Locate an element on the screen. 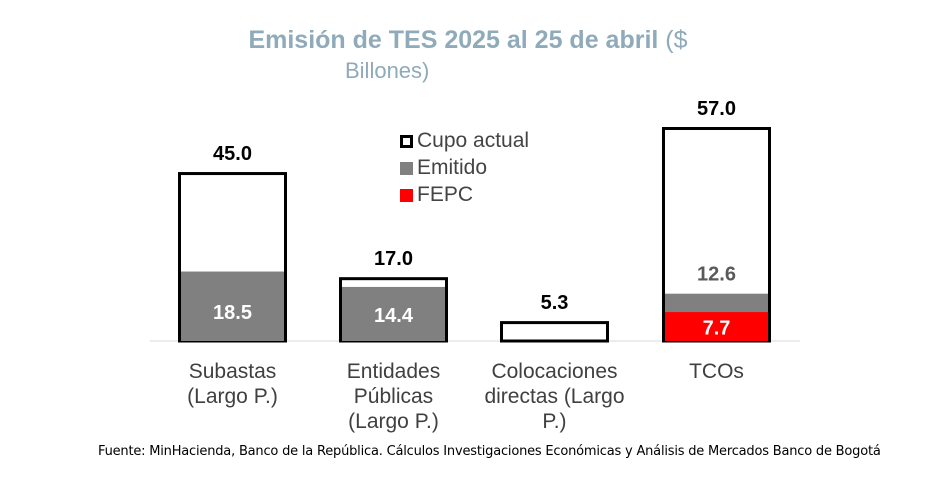 The width and height of the screenshot is (936, 484). label-cupo: 17.0 is located at coordinates (393, 259).